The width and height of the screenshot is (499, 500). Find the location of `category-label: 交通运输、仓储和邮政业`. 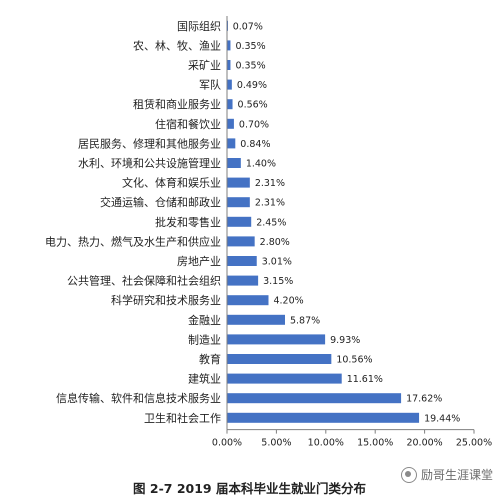

category-label: 交通运输、仓储和邮政业 is located at coordinates (160, 202).